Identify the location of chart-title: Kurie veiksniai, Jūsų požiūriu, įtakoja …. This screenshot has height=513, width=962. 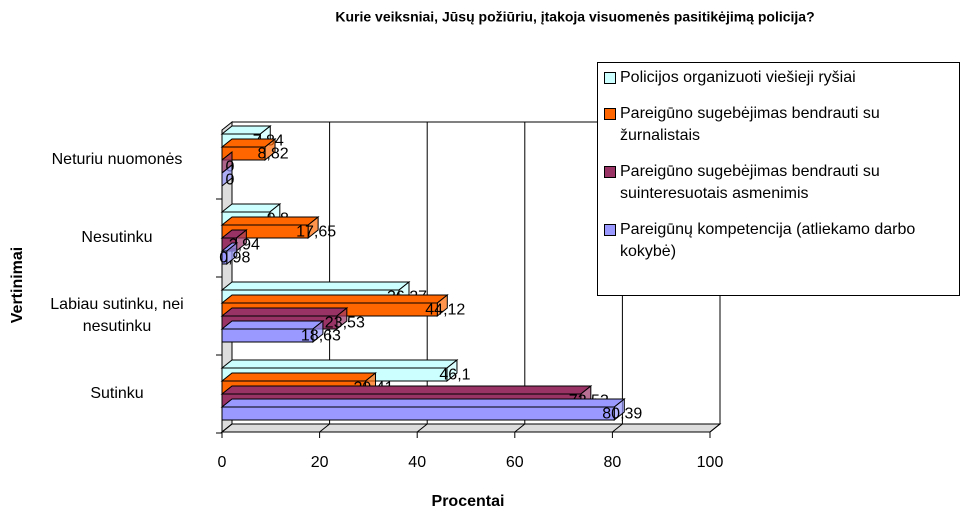
(574, 17).